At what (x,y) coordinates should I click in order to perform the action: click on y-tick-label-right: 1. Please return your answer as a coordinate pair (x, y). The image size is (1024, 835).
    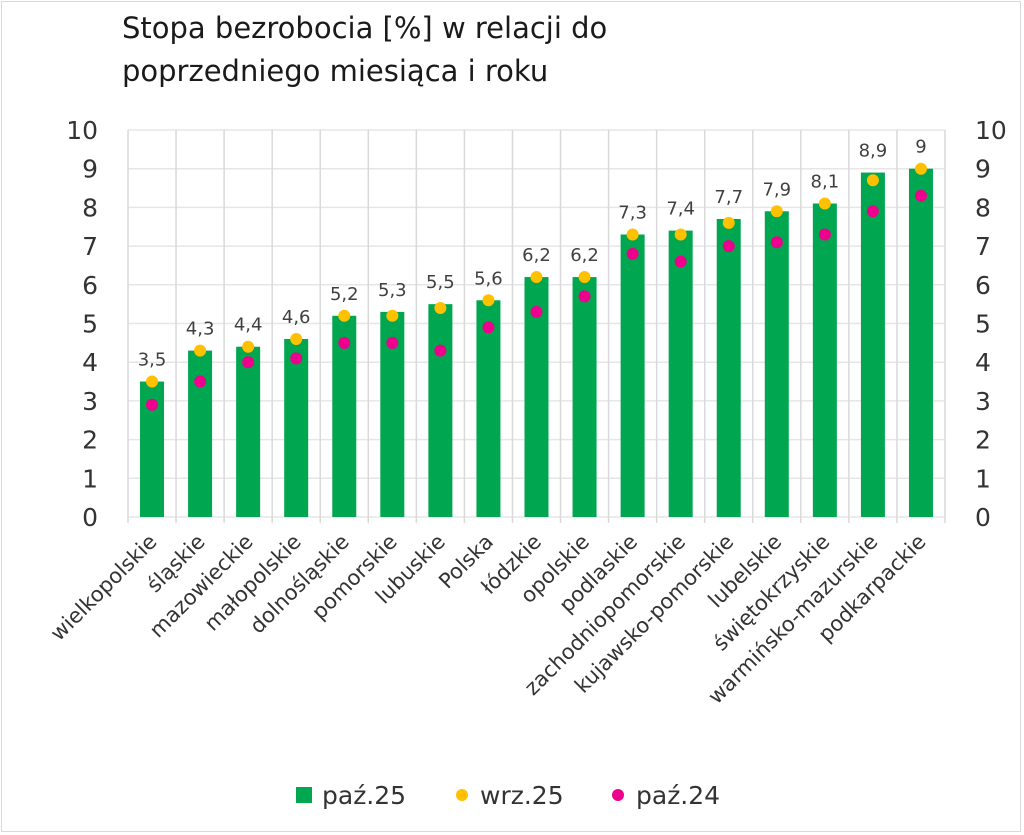
    Looking at the image, I should click on (983, 478).